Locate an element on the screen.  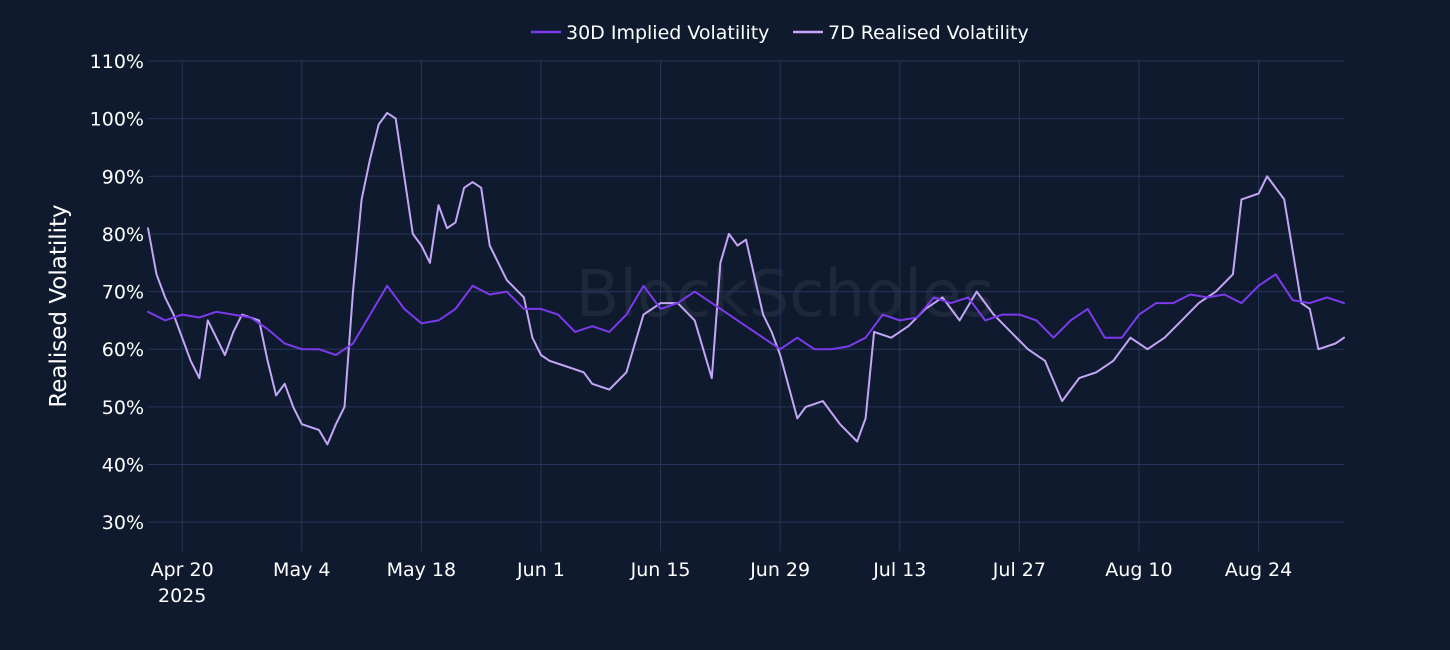
x-tick-label: Apr 20 is located at coordinates (182, 570).